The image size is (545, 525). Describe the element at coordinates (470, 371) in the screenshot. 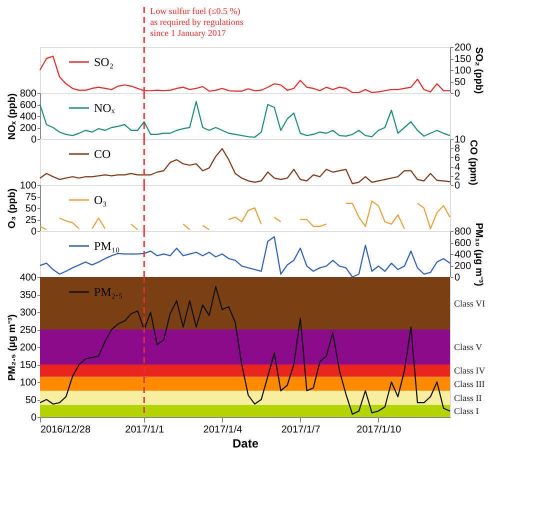

I see `band-label: Class IV` at that location.